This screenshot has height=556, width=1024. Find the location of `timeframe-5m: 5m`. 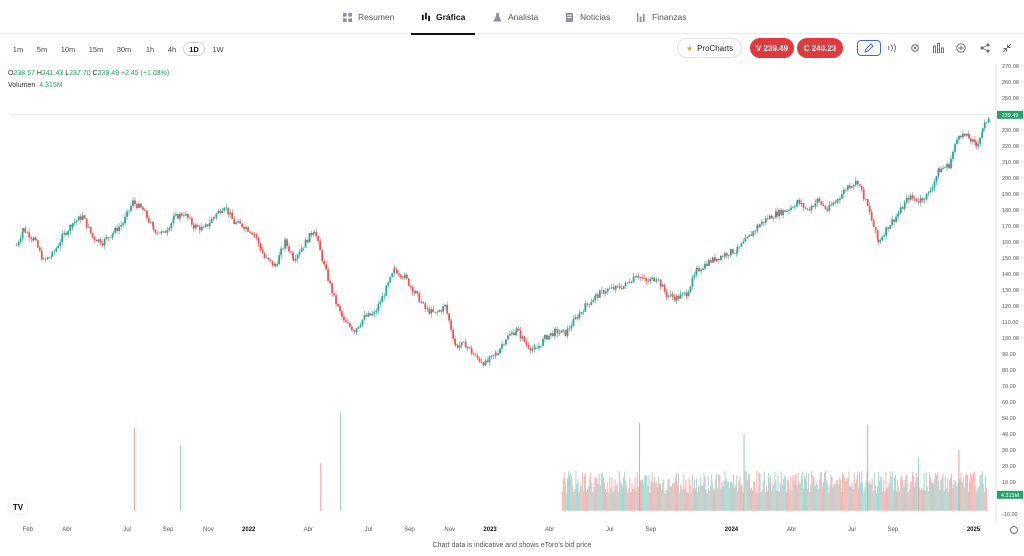

timeframe-5m: 5m is located at coordinates (42, 49).